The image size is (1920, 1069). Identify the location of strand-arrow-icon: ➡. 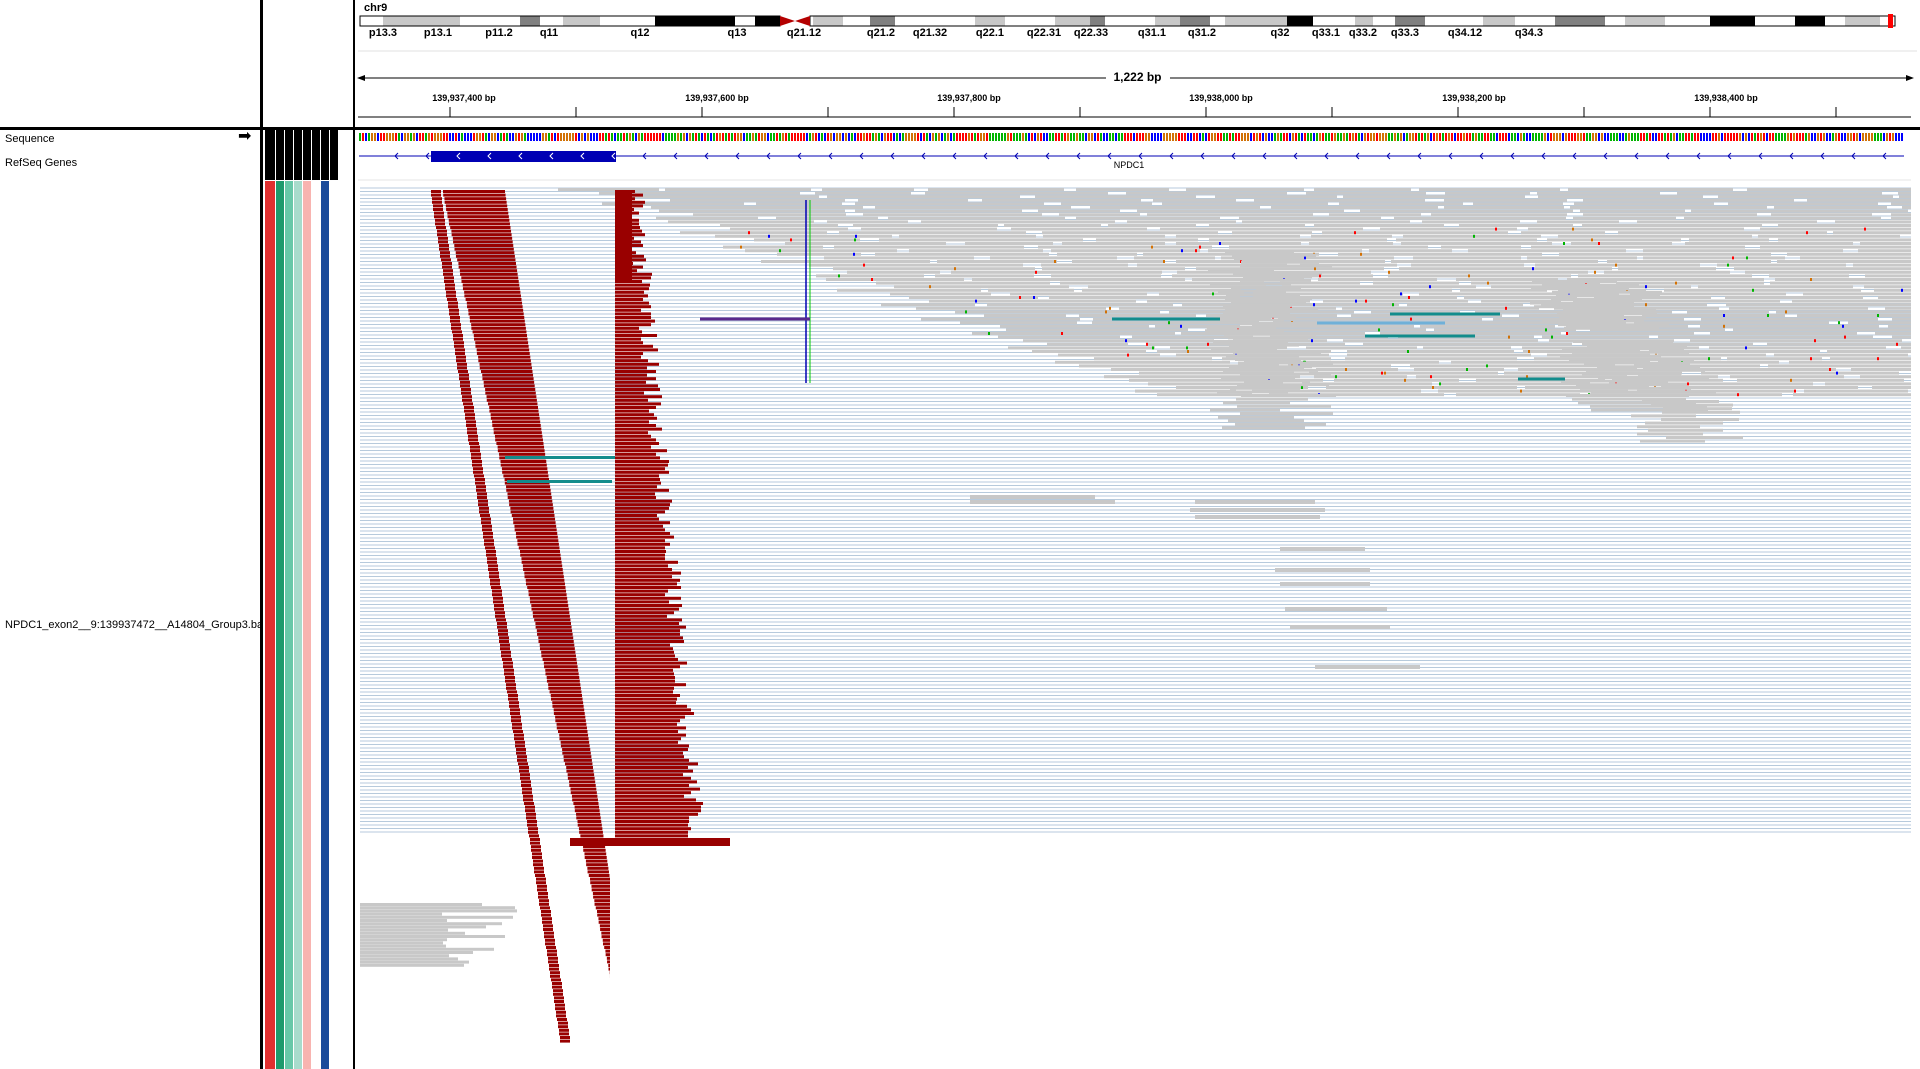
(245, 136).